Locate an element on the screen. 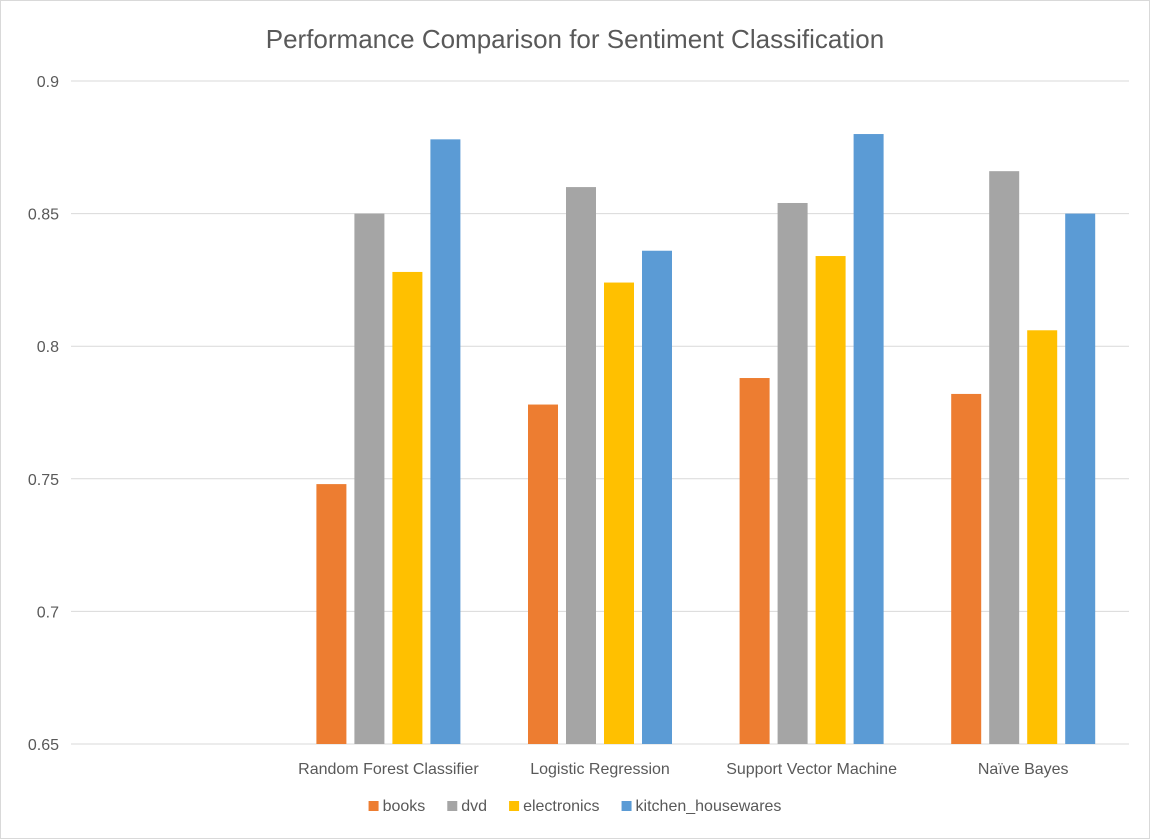  legend-label: books is located at coordinates (404, 806).